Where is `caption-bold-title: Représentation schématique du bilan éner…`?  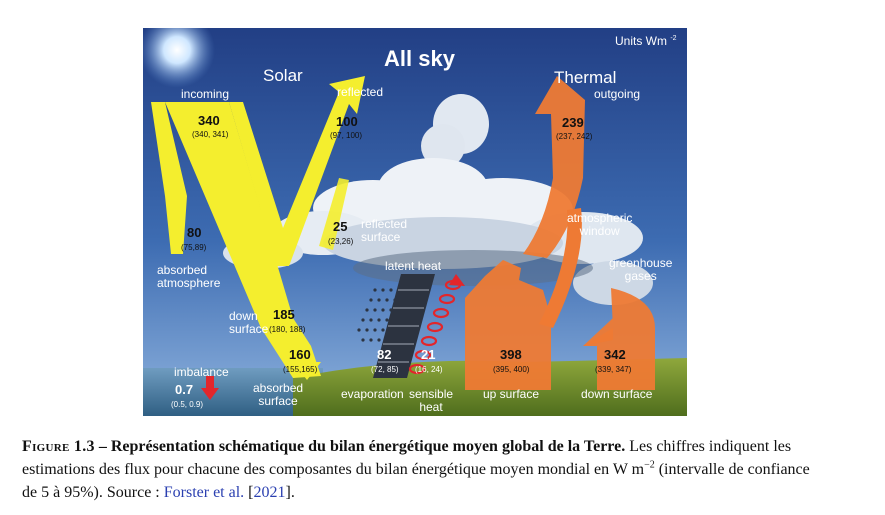 caption-bold-title: Représentation schématique du bilan éner… is located at coordinates (368, 446).